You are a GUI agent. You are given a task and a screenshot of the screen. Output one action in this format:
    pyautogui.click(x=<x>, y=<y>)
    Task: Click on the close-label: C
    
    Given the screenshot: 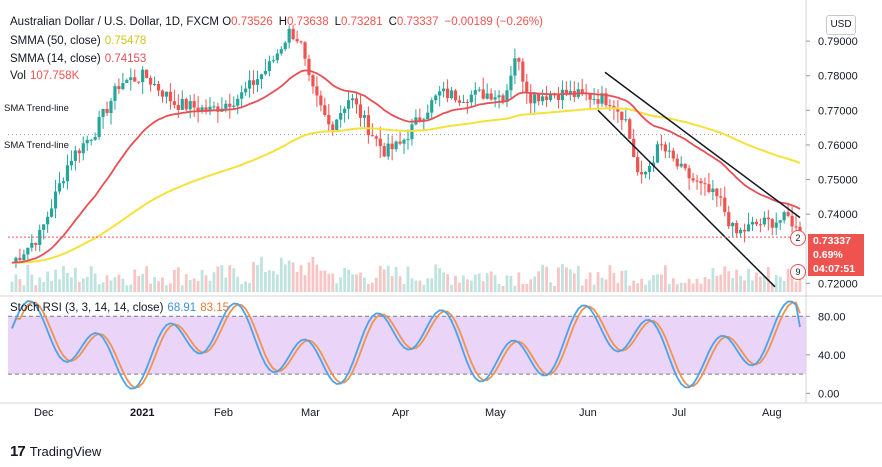 What is the action you would take?
    pyautogui.click(x=392, y=22)
    